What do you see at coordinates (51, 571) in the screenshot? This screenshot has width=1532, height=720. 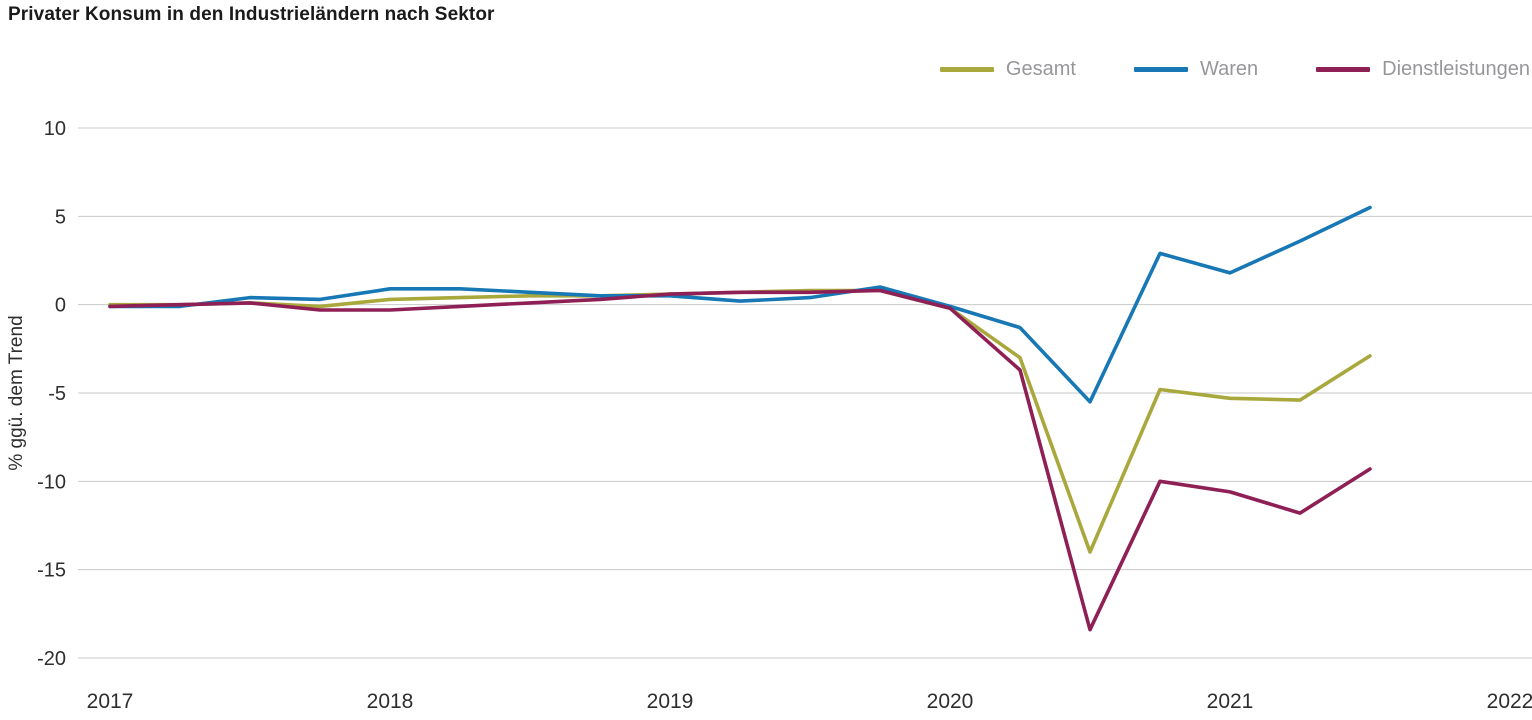 I see `y-tick-label: -15` at bounding box center [51, 571].